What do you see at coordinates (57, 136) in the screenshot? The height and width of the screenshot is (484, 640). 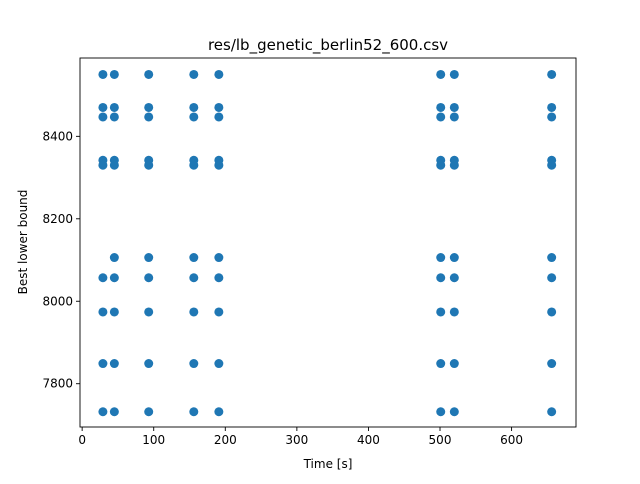 I see `y-tick-label: 8400` at bounding box center [57, 136].